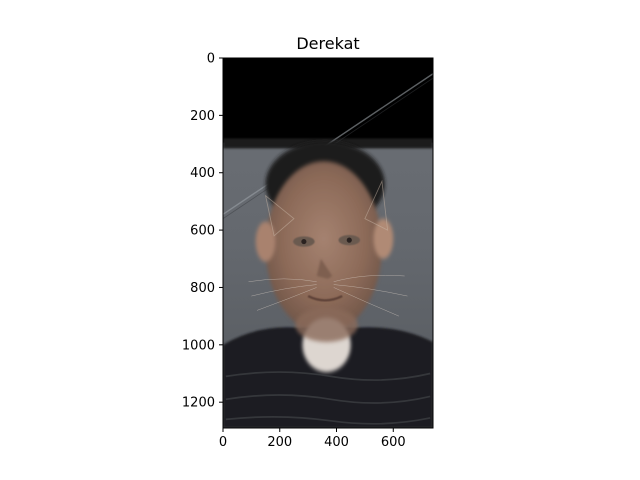  Describe the element at coordinates (279, 442) in the screenshot. I see `x-tick-label: 200` at that location.